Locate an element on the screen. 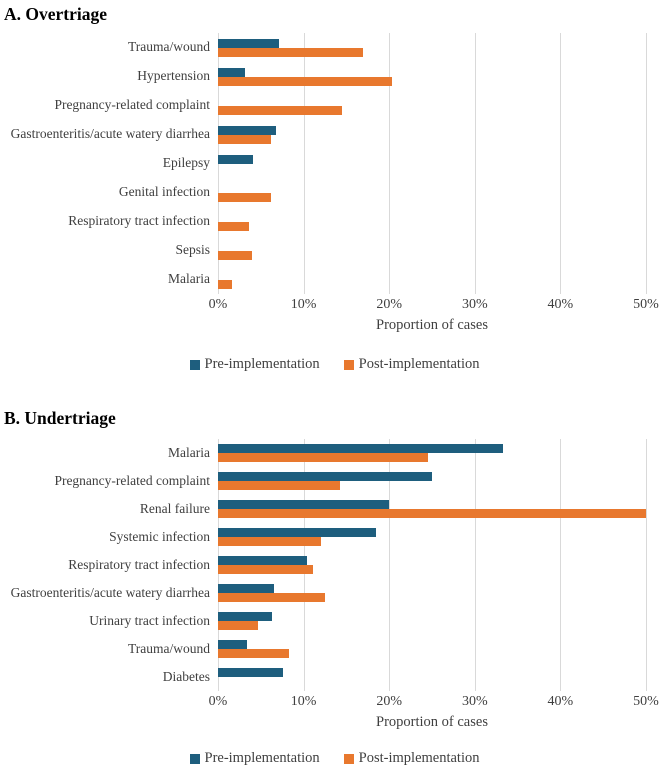 Image resolution: width=669 pixels, height=769 pixels. x-tick-label: 30% is located at coordinates (474, 701).